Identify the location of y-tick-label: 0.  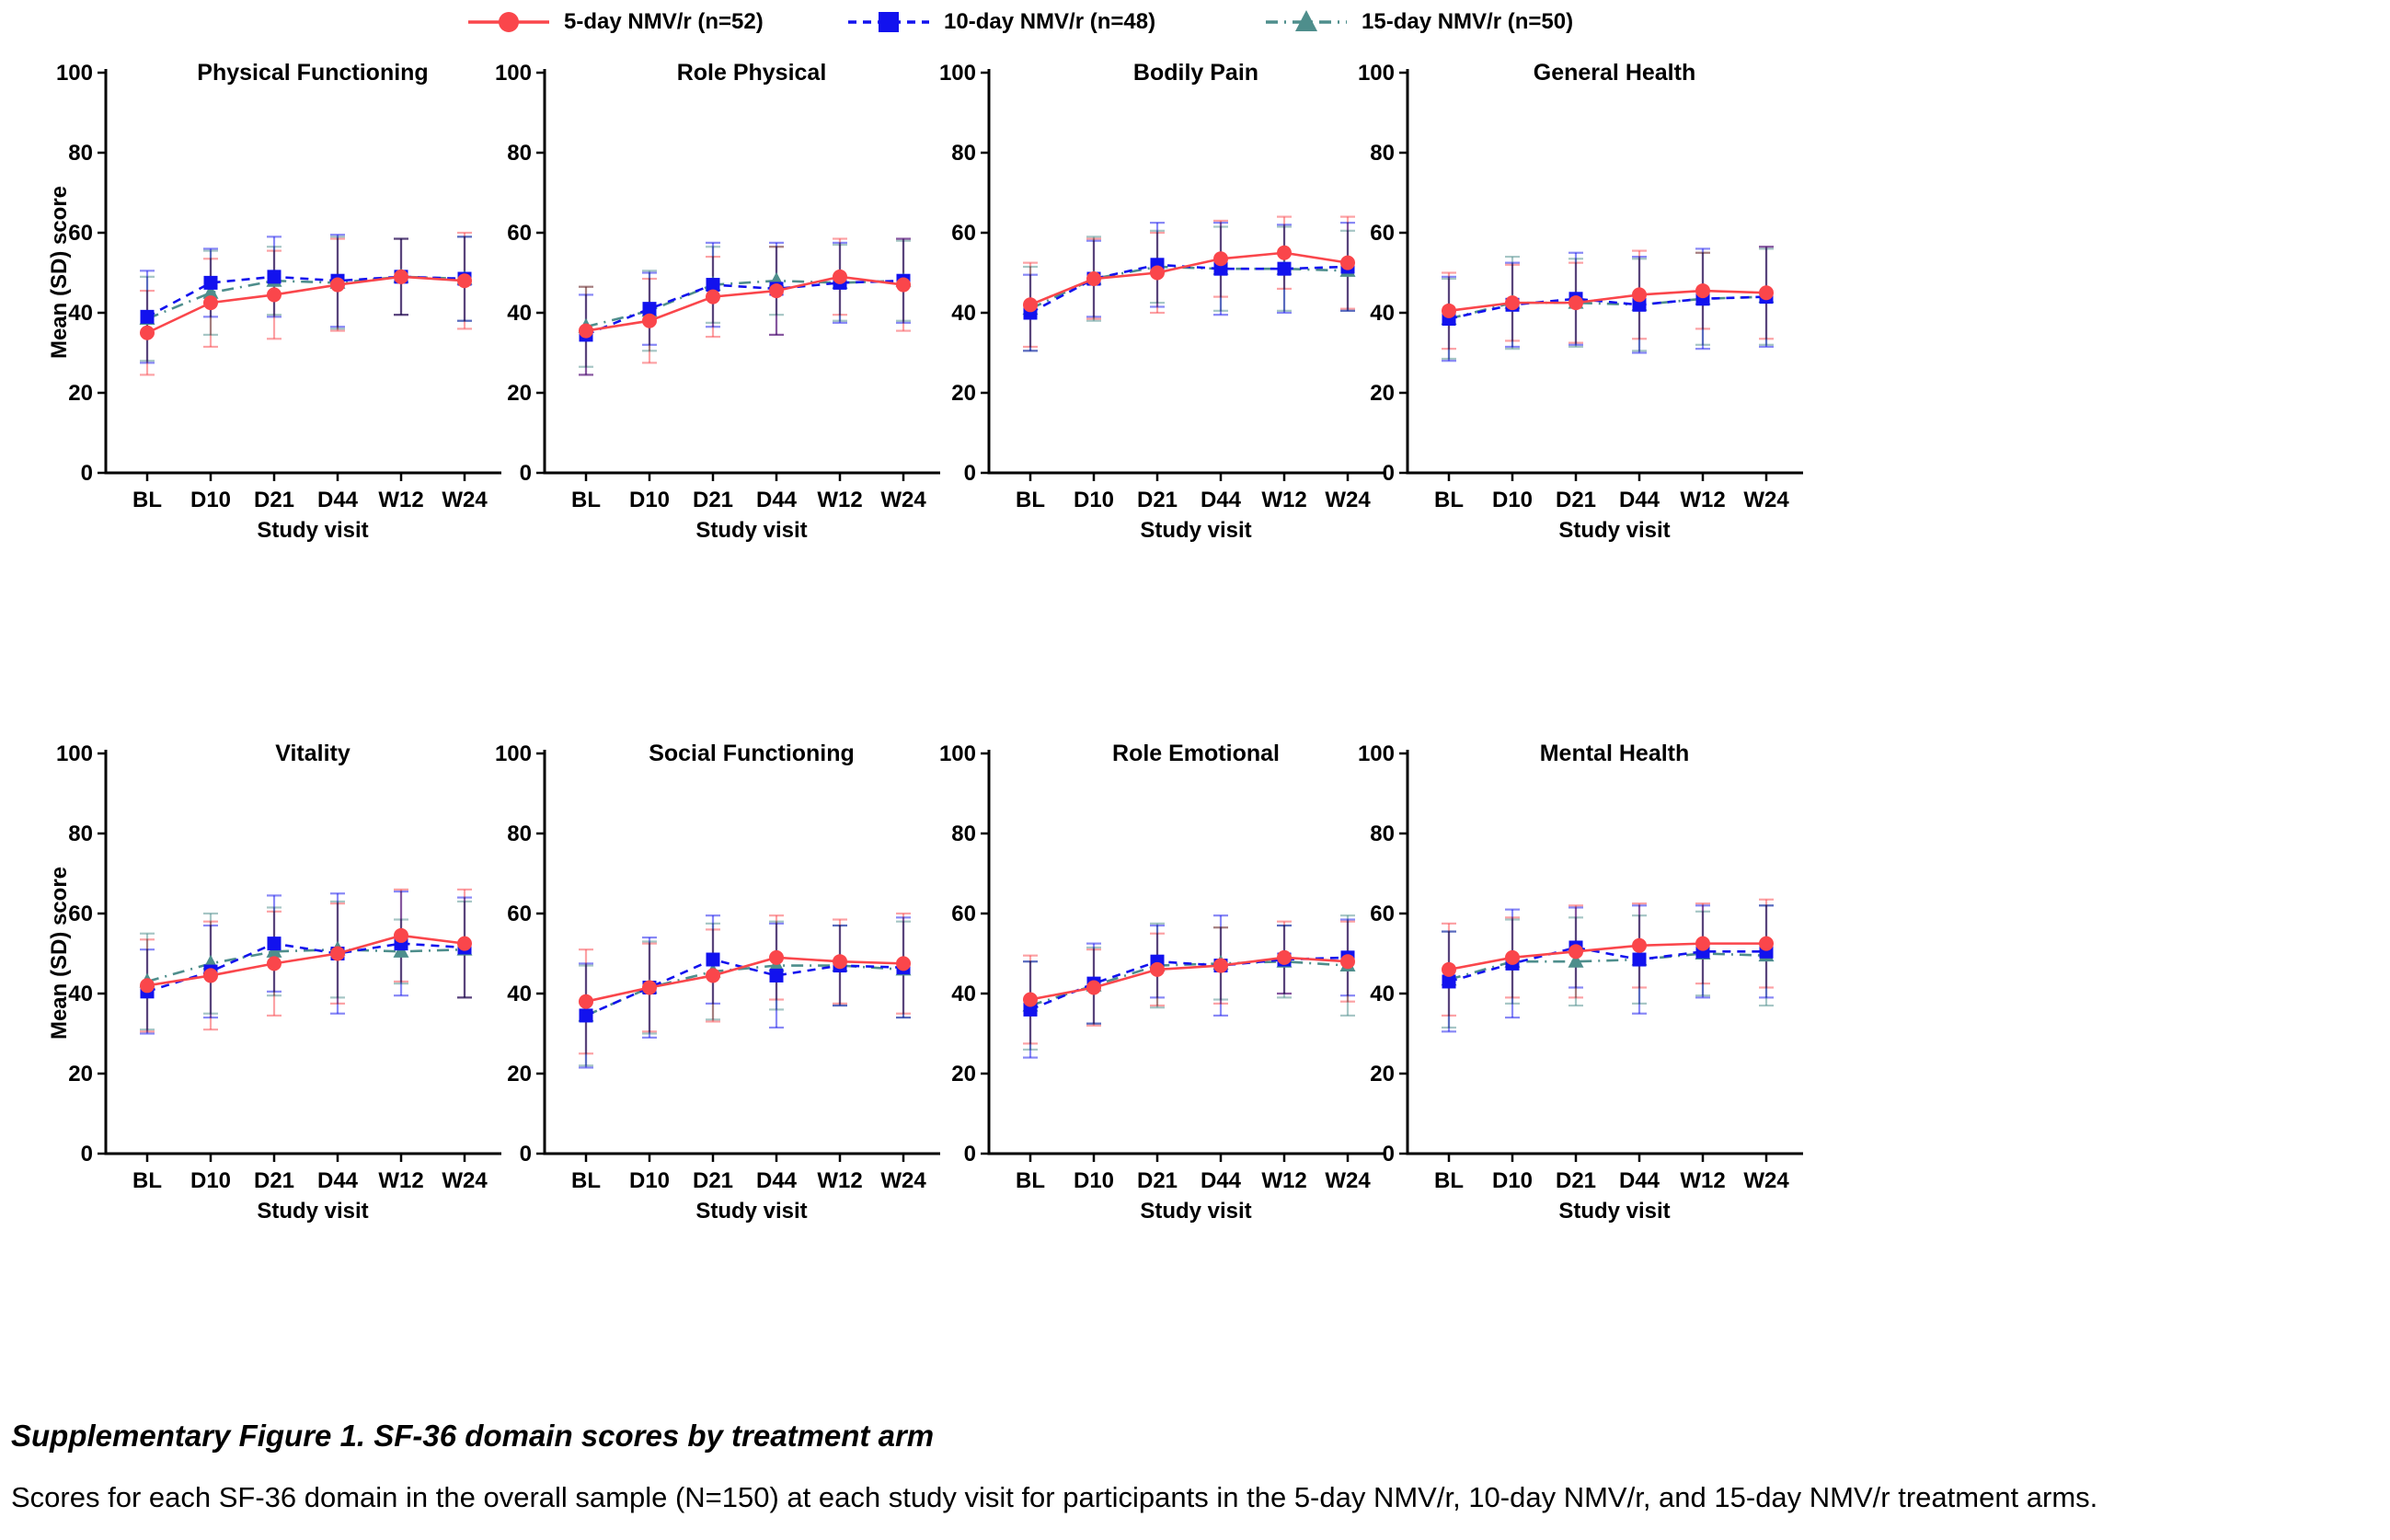
(1389, 1154).